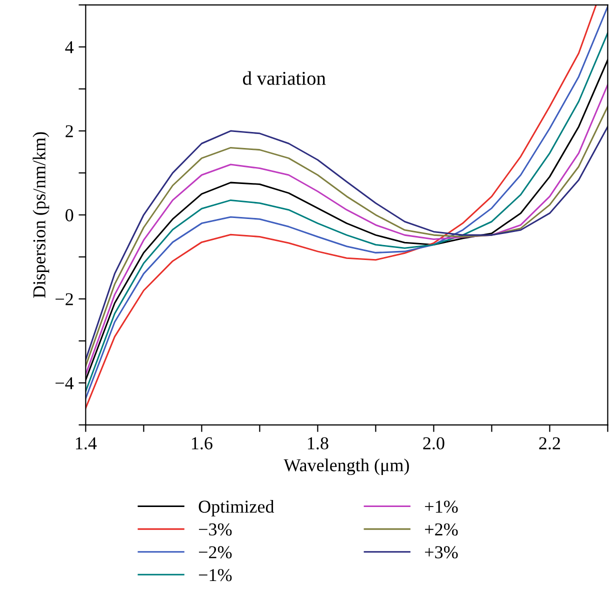  Describe the element at coordinates (236, 508) in the screenshot. I see `legend-label: Optimized` at that location.